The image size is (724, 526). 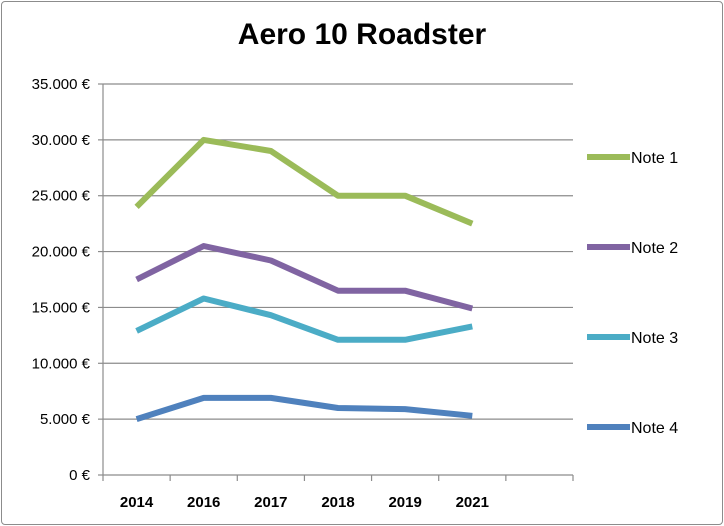 What do you see at coordinates (472, 502) in the screenshot?
I see `x-tick-label: 2021` at bounding box center [472, 502].